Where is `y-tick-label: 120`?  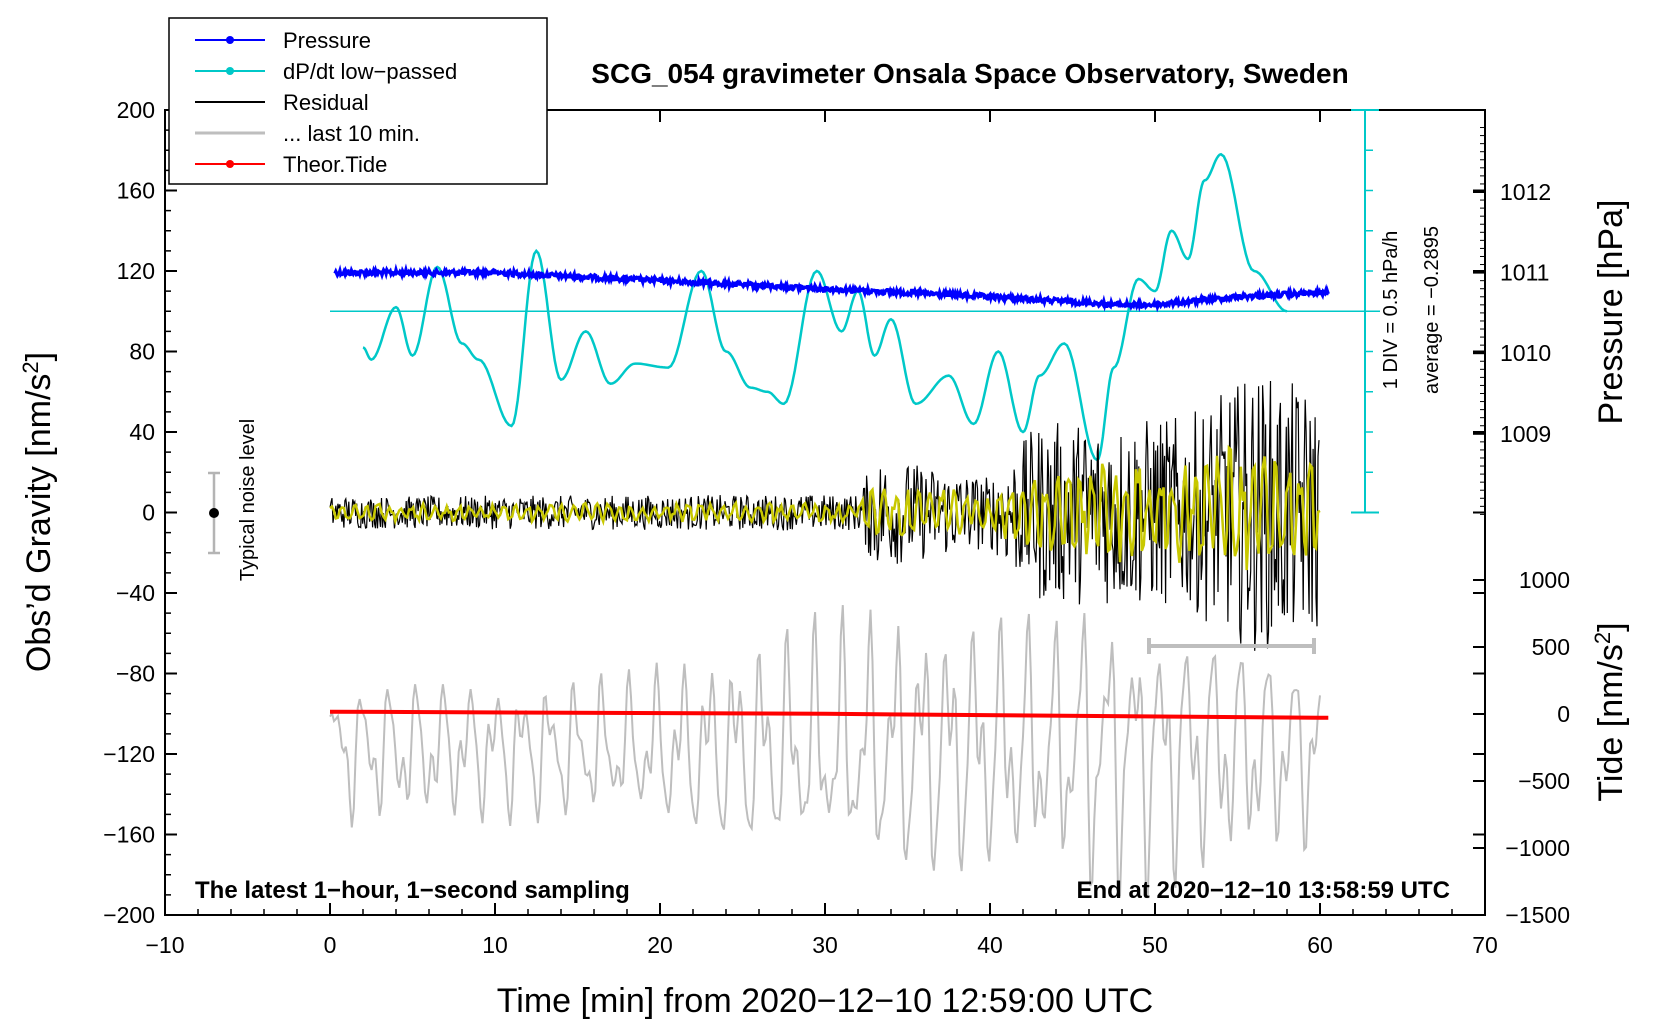
y-tick-label: 120 is located at coordinates (136, 271).